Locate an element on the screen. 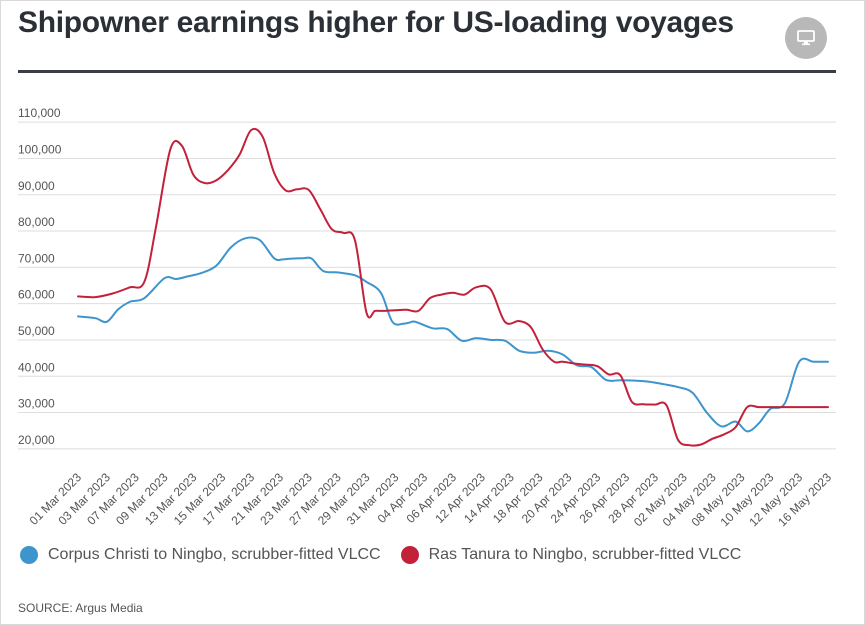  legend-swatch-corpus-christi is located at coordinates (29, 555).